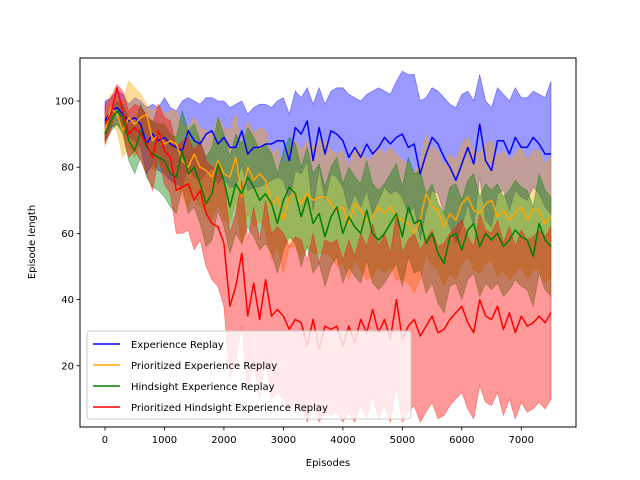 The width and height of the screenshot is (640, 480). I want to click on y-tick-label: 100, so click(64, 102).